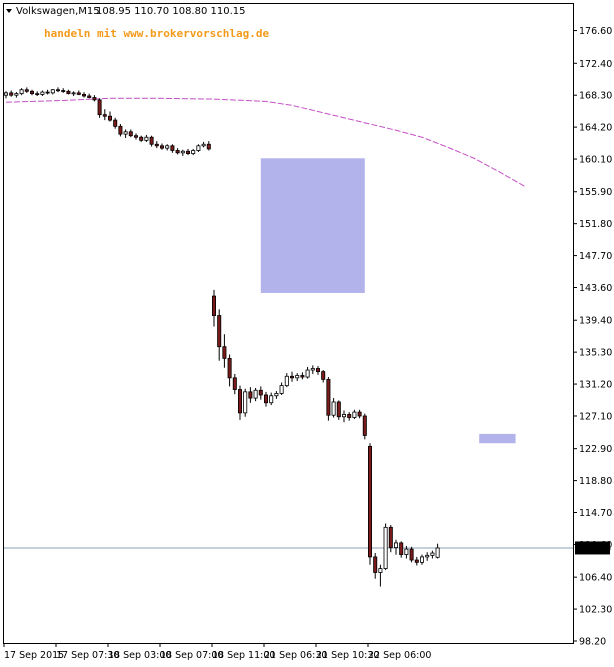 This screenshot has height=667, width=614. I want to click on watermark-text: handeln mit www.brokervorschlag.de, so click(157, 33).